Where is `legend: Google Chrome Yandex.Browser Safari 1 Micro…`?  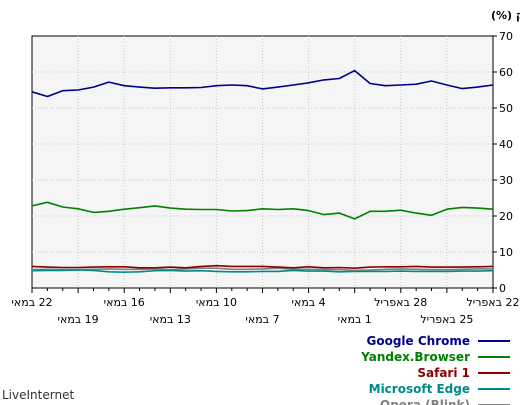 legend: Google Chrome Yandex.Browser Safari 1 Micro… is located at coordinates (435, 369).